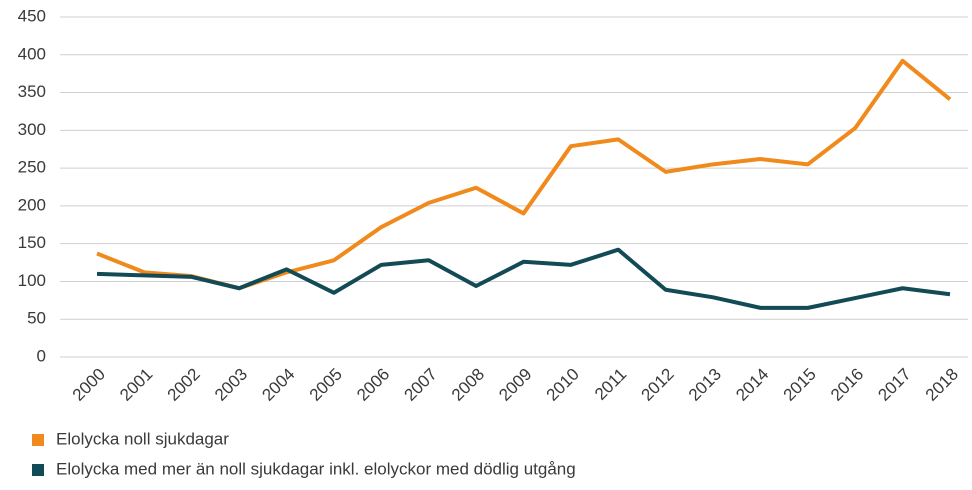  Describe the element at coordinates (32, 15) in the screenshot. I see `y-tick-label: 450` at that location.